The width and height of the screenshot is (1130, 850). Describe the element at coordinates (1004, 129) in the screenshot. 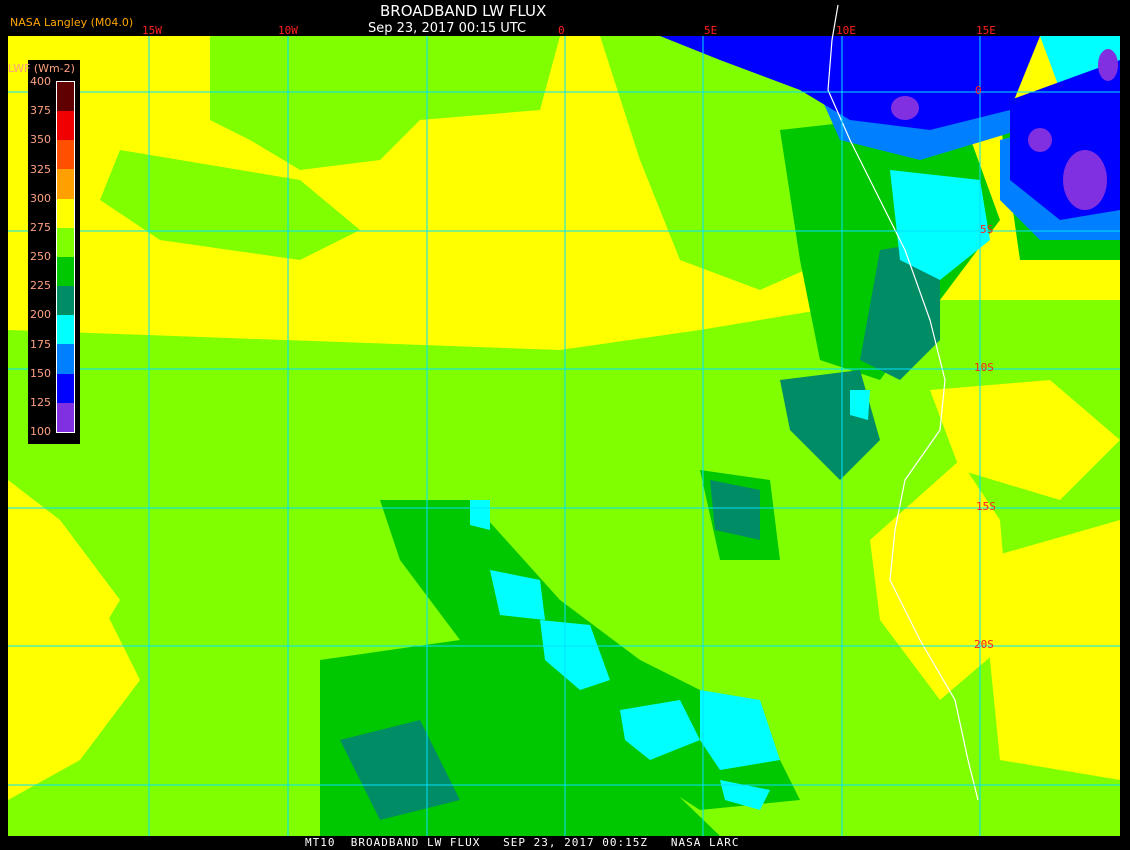

I see `flux-region-purple` at that location.